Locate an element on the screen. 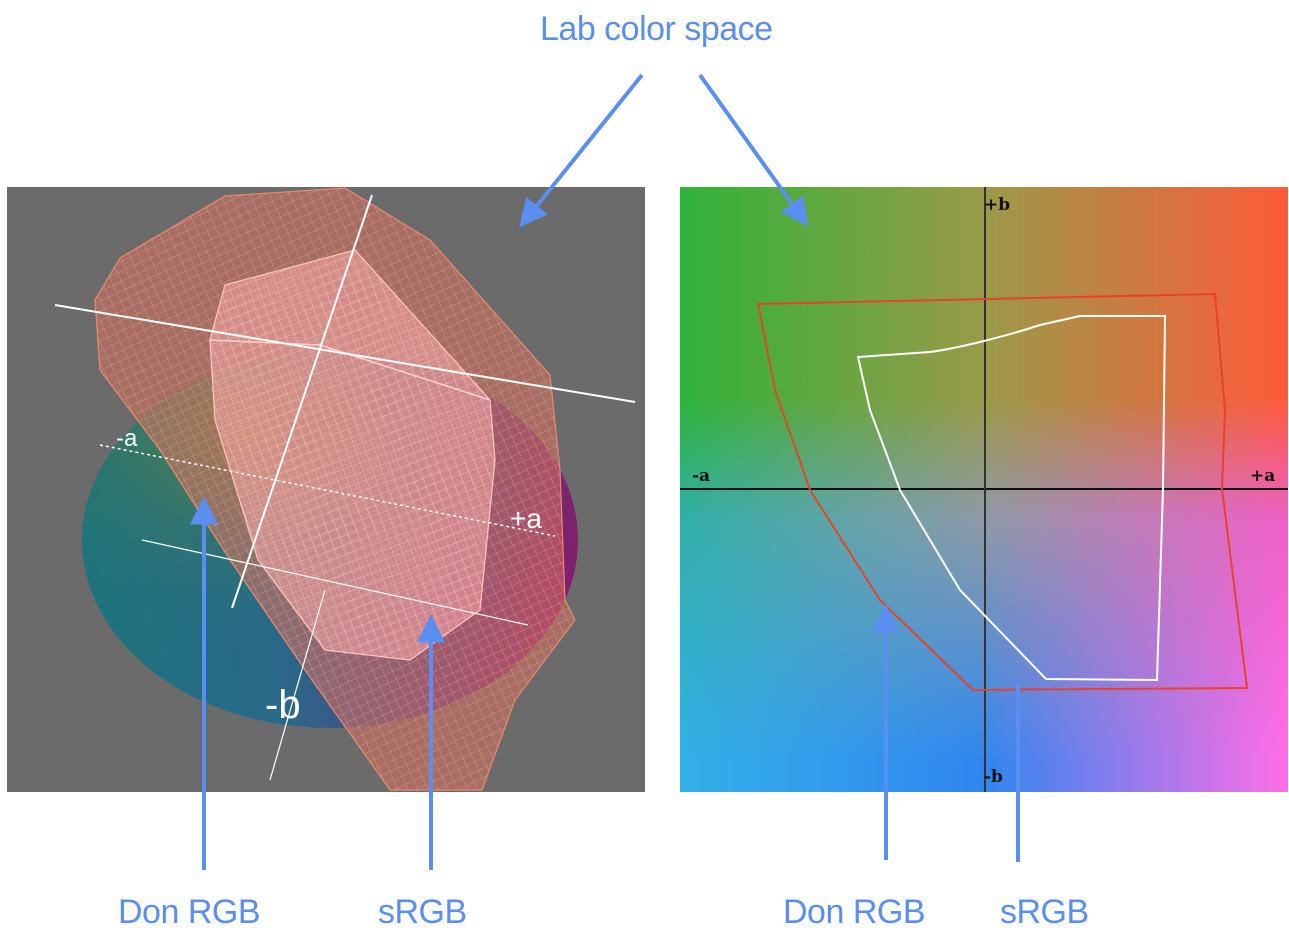 The width and height of the screenshot is (1289, 933). title-arrow-left is located at coordinates (581, 150).